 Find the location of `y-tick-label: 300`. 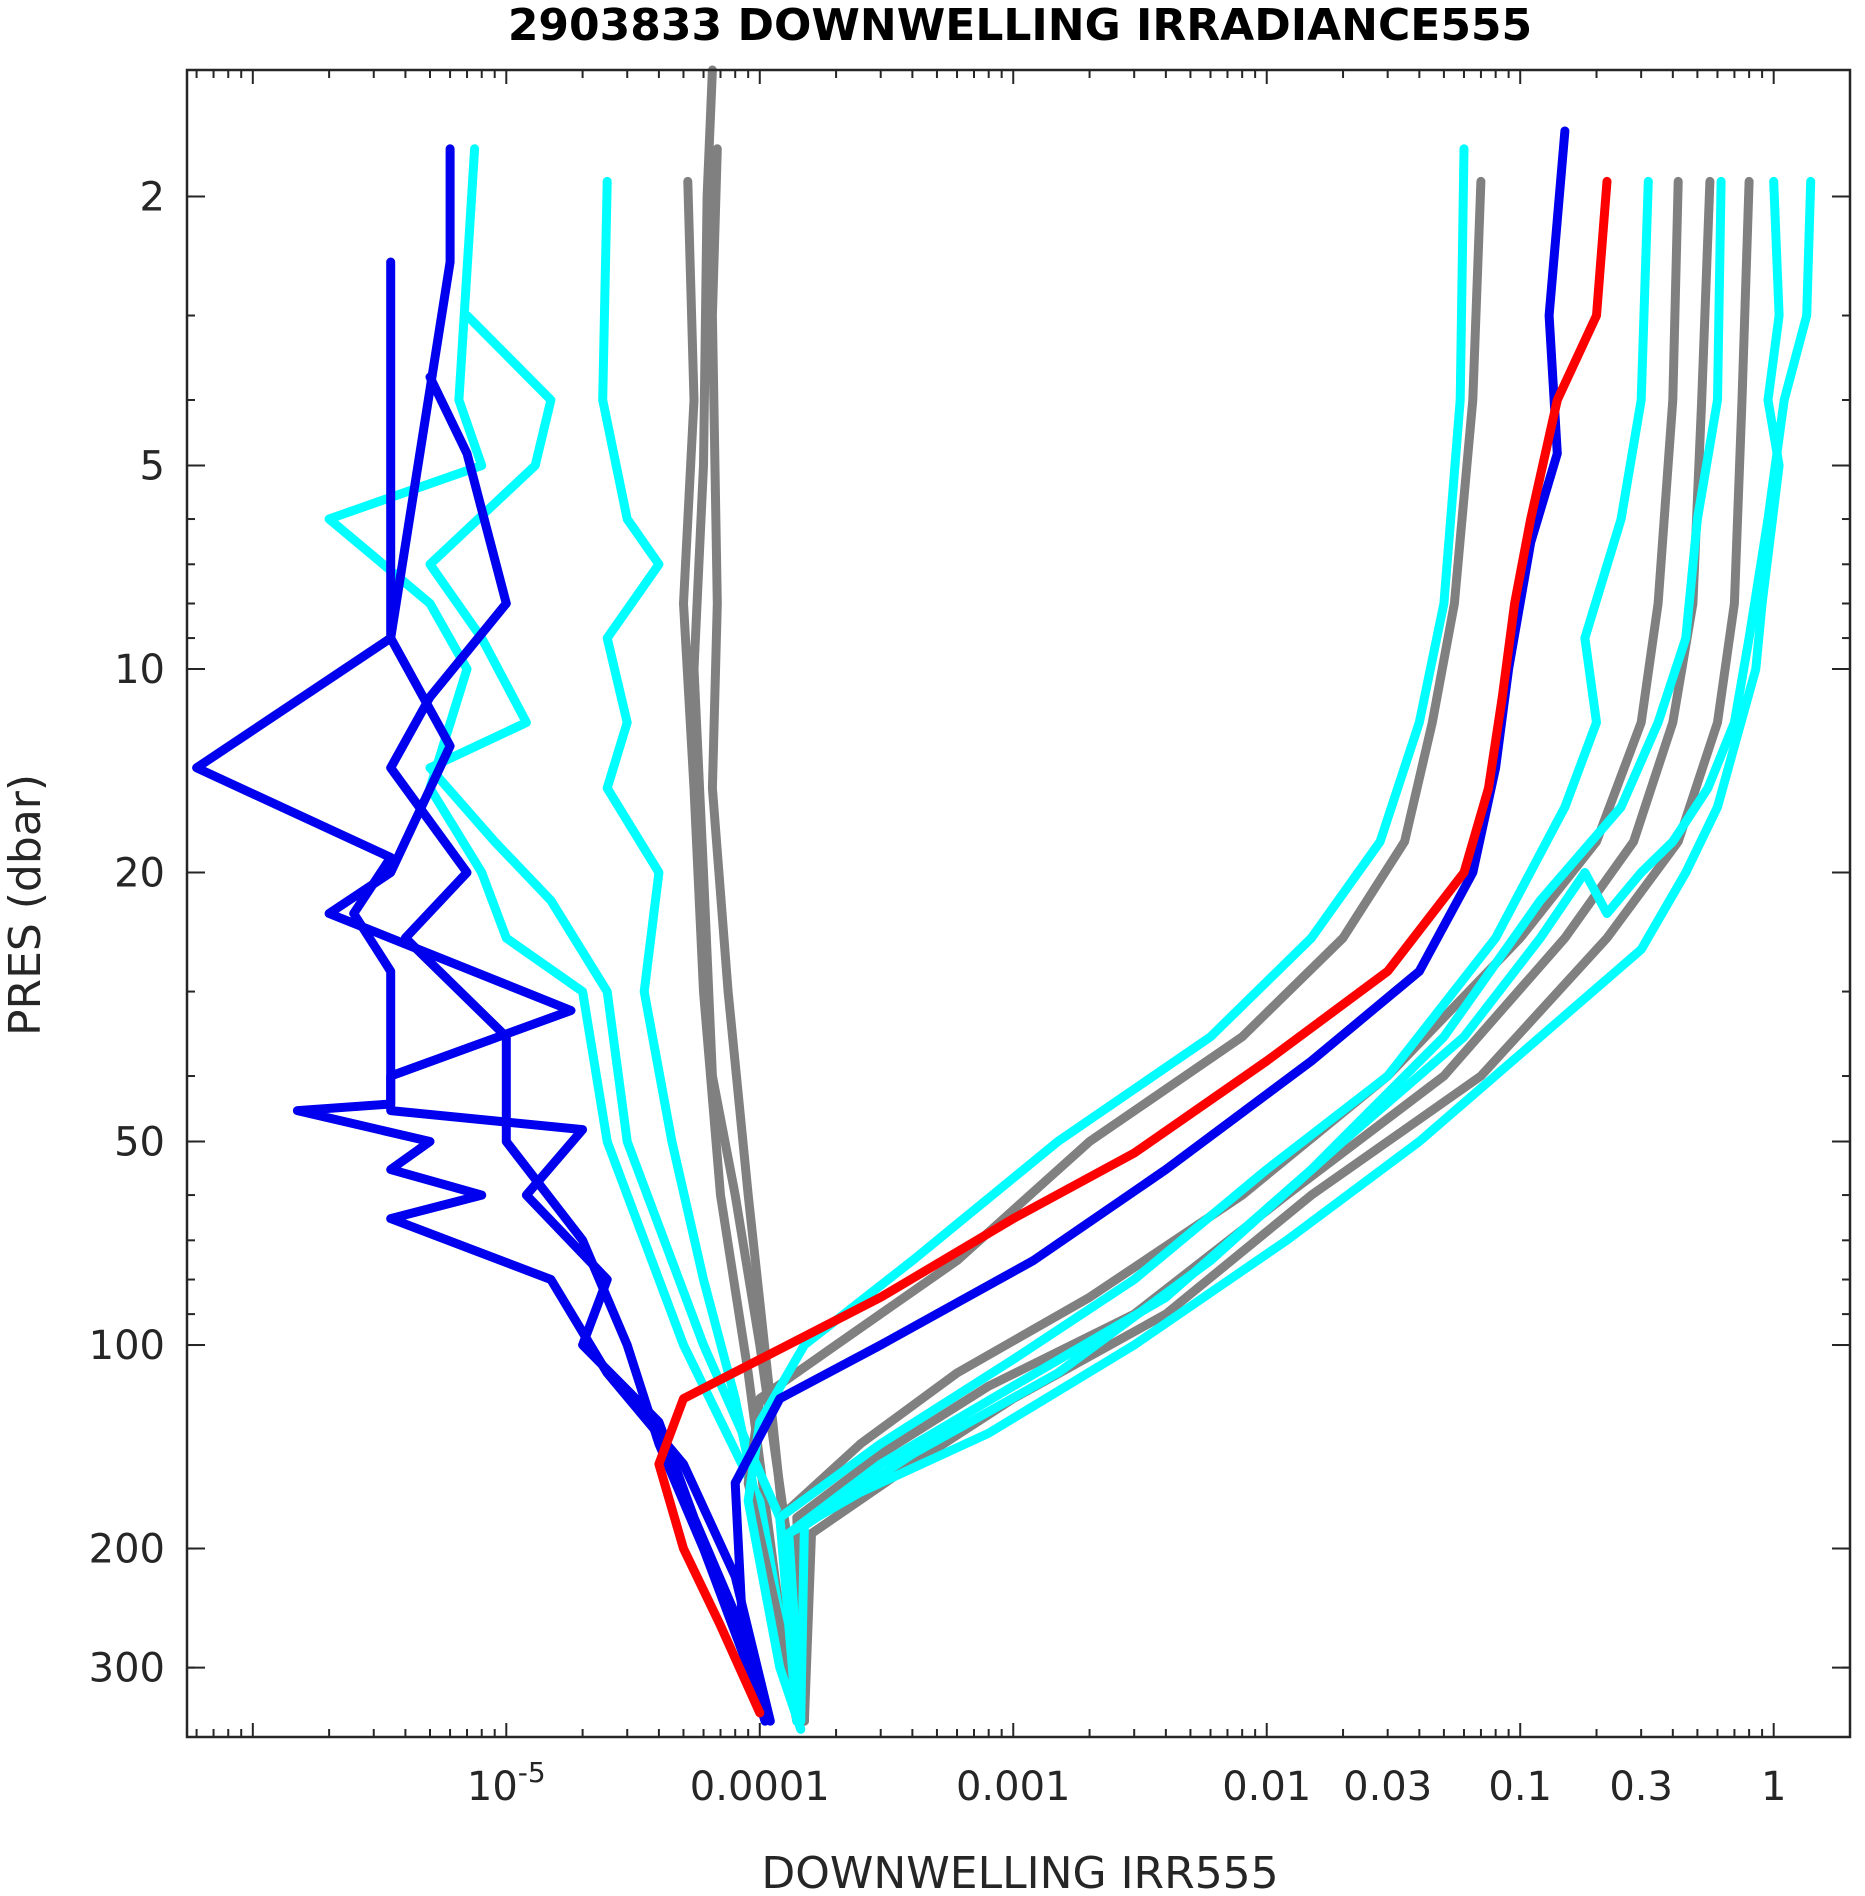

y-tick-label: 300 is located at coordinates (127, 1669).